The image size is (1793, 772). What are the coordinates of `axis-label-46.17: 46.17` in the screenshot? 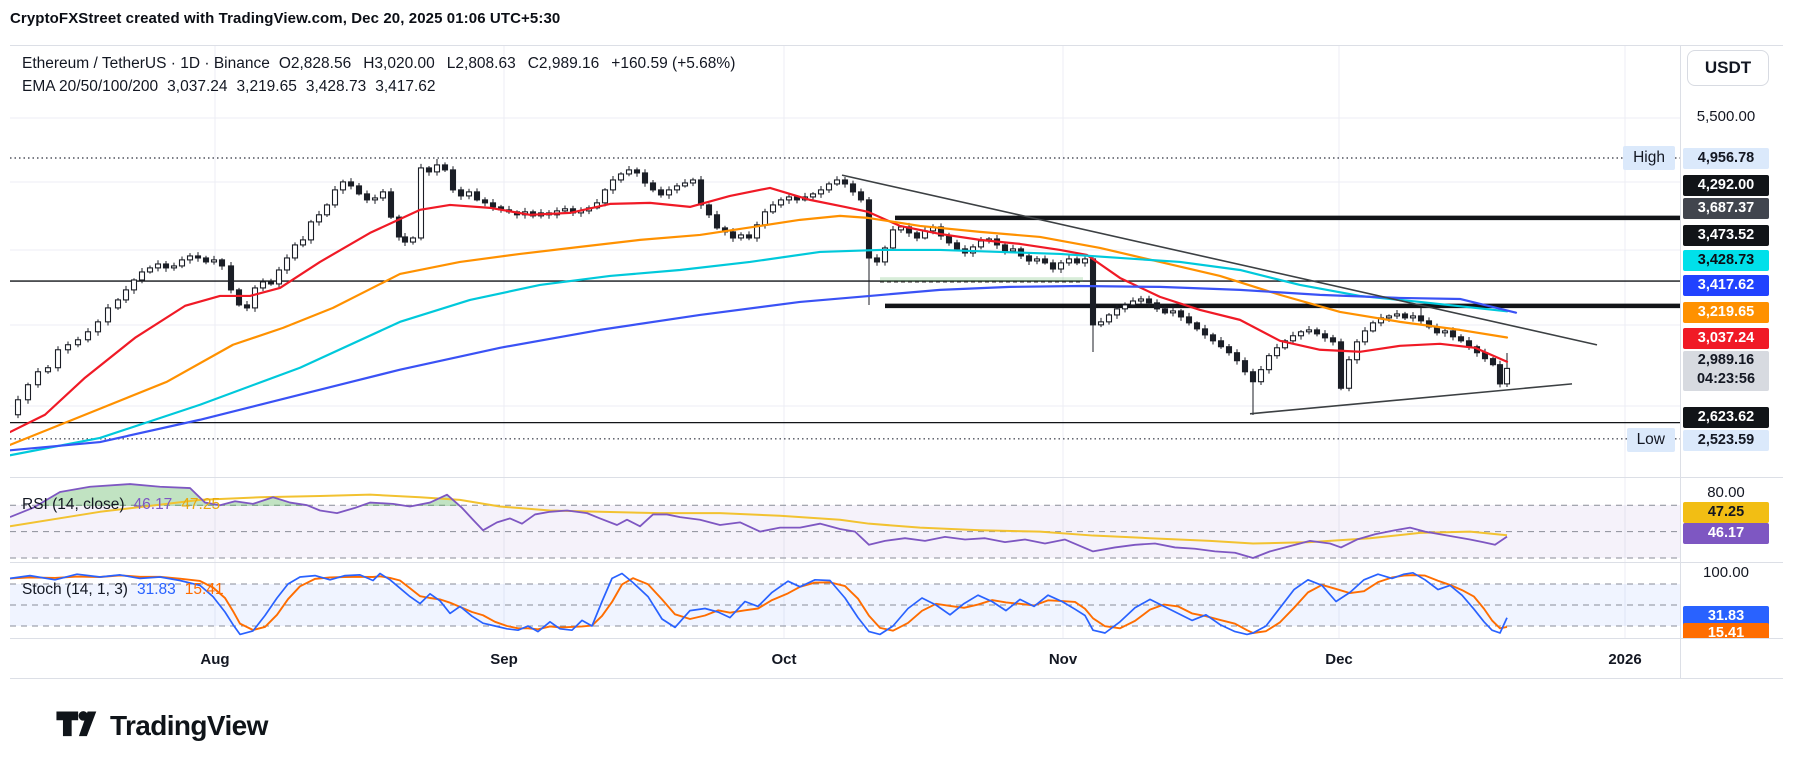 It's located at (1726, 533).